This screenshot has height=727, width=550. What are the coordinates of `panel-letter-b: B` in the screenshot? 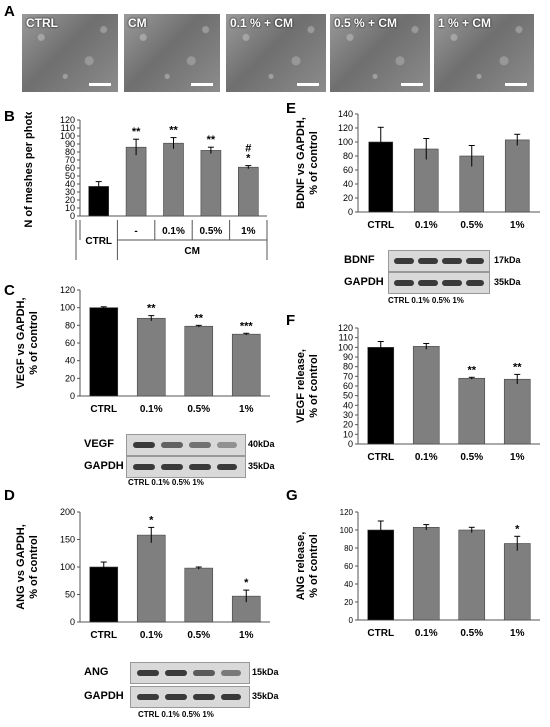 It's located at (9, 116).